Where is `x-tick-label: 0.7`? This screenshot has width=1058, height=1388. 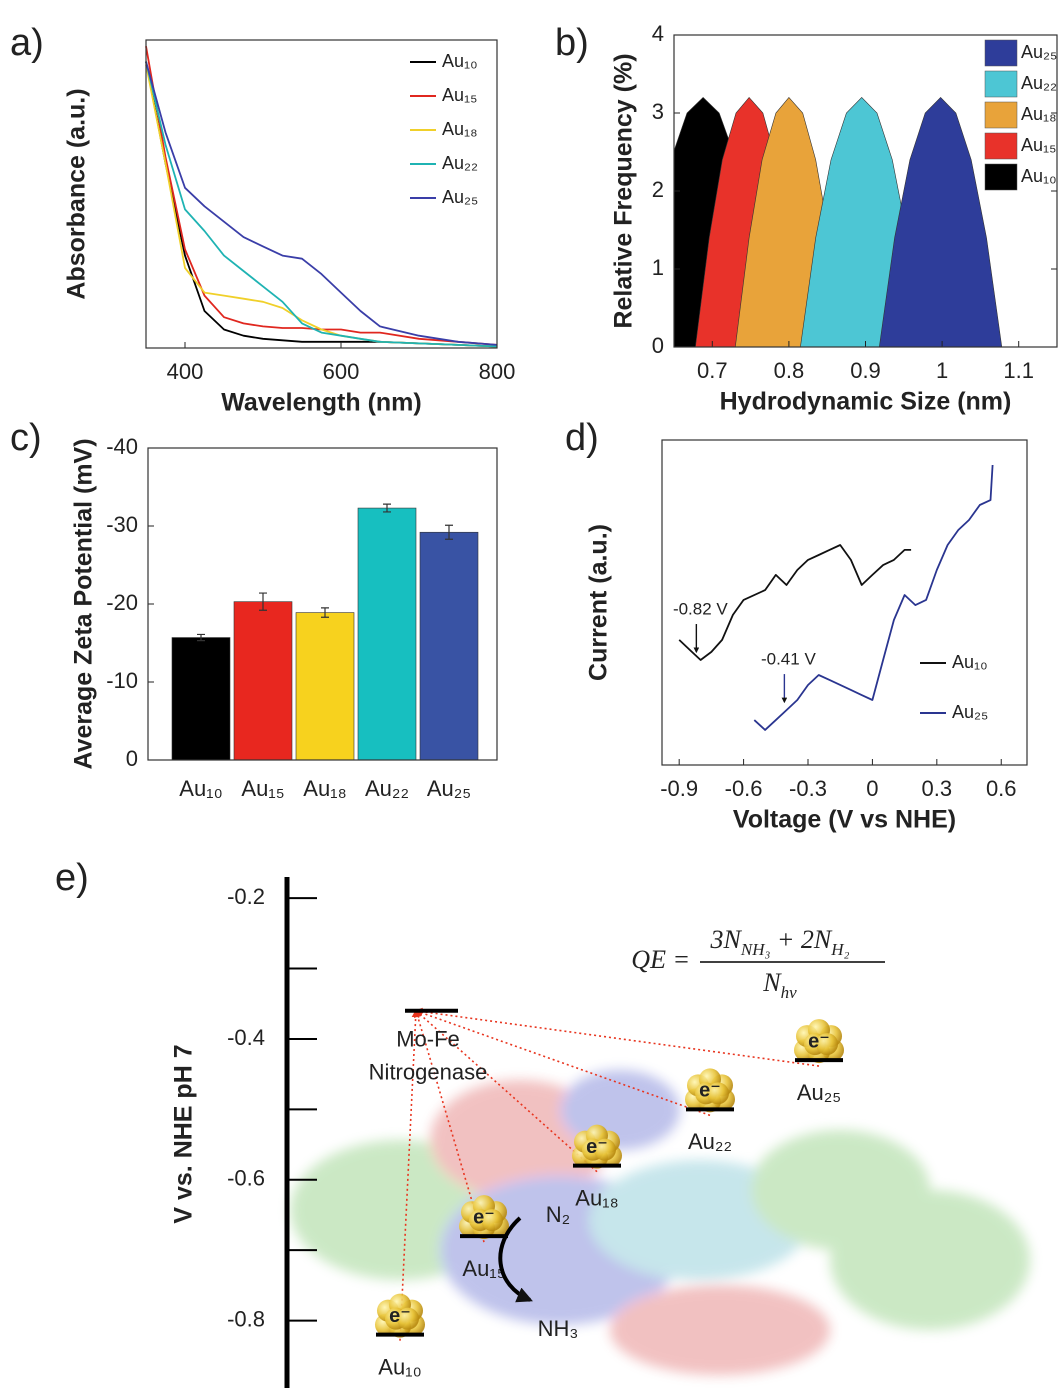 x-tick-label: 0.7 is located at coordinates (712, 370).